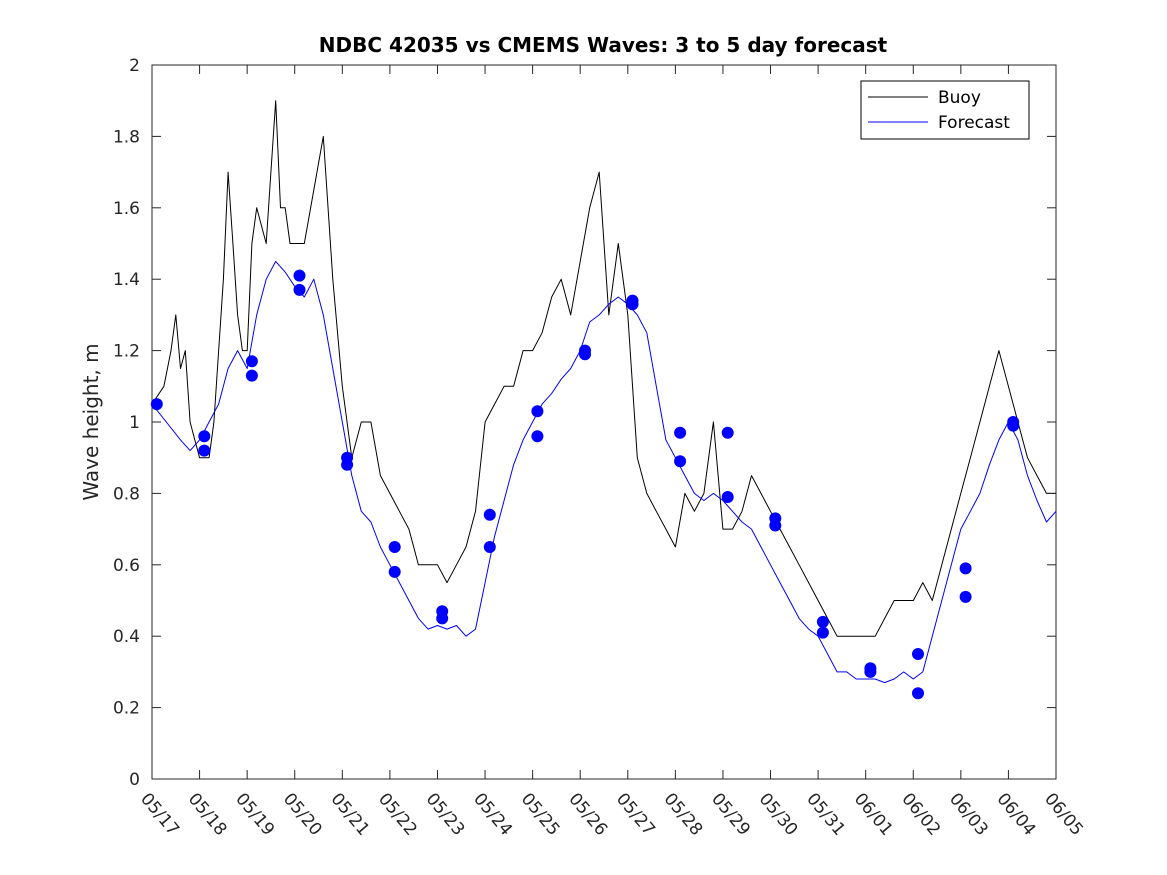  I want to click on x-tick-label: 06/04, so click(1016, 814).